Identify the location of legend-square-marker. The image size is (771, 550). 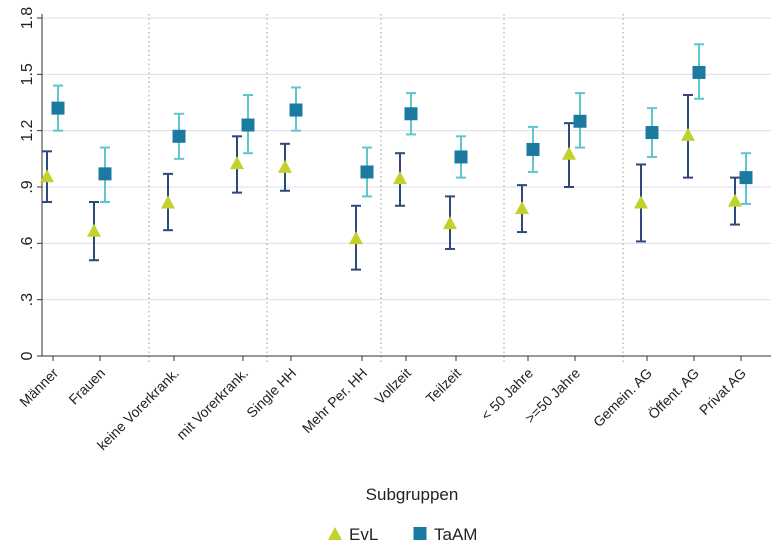
(420, 533).